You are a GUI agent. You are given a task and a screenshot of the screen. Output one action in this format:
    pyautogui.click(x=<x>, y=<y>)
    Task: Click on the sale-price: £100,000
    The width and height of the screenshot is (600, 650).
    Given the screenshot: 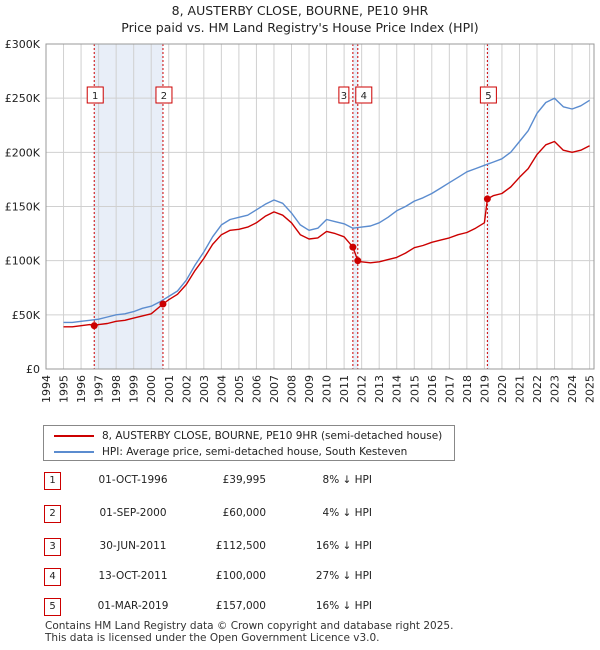 What is the action you would take?
    pyautogui.click(x=240, y=576)
    